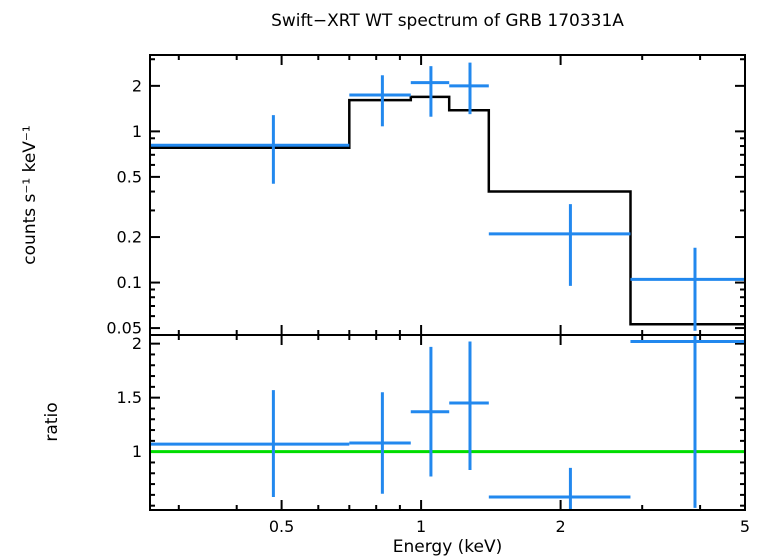  Describe the element at coordinates (129, 397) in the screenshot. I see `y-tick-label: 1.5` at that location.